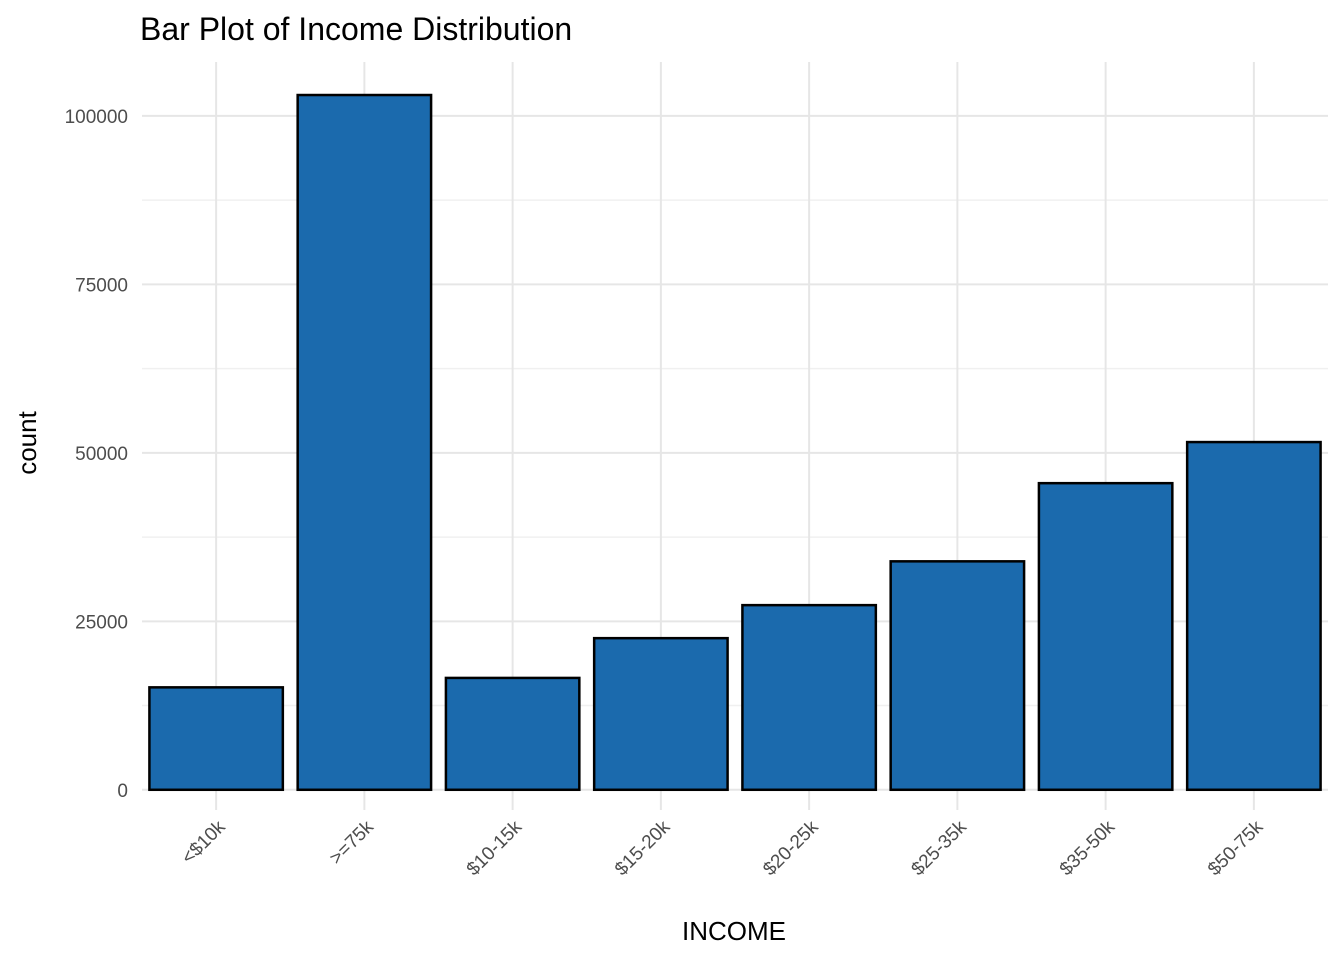 The height and width of the screenshot is (960, 1344). Describe the element at coordinates (1088, 848) in the screenshot. I see `x-tick-label: $35-50k` at that location.